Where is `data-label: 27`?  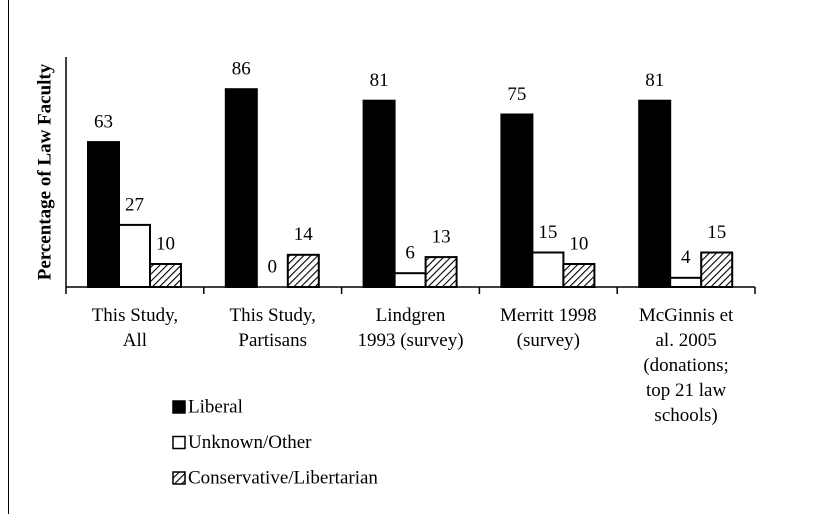 data-label: 27 is located at coordinates (134, 204).